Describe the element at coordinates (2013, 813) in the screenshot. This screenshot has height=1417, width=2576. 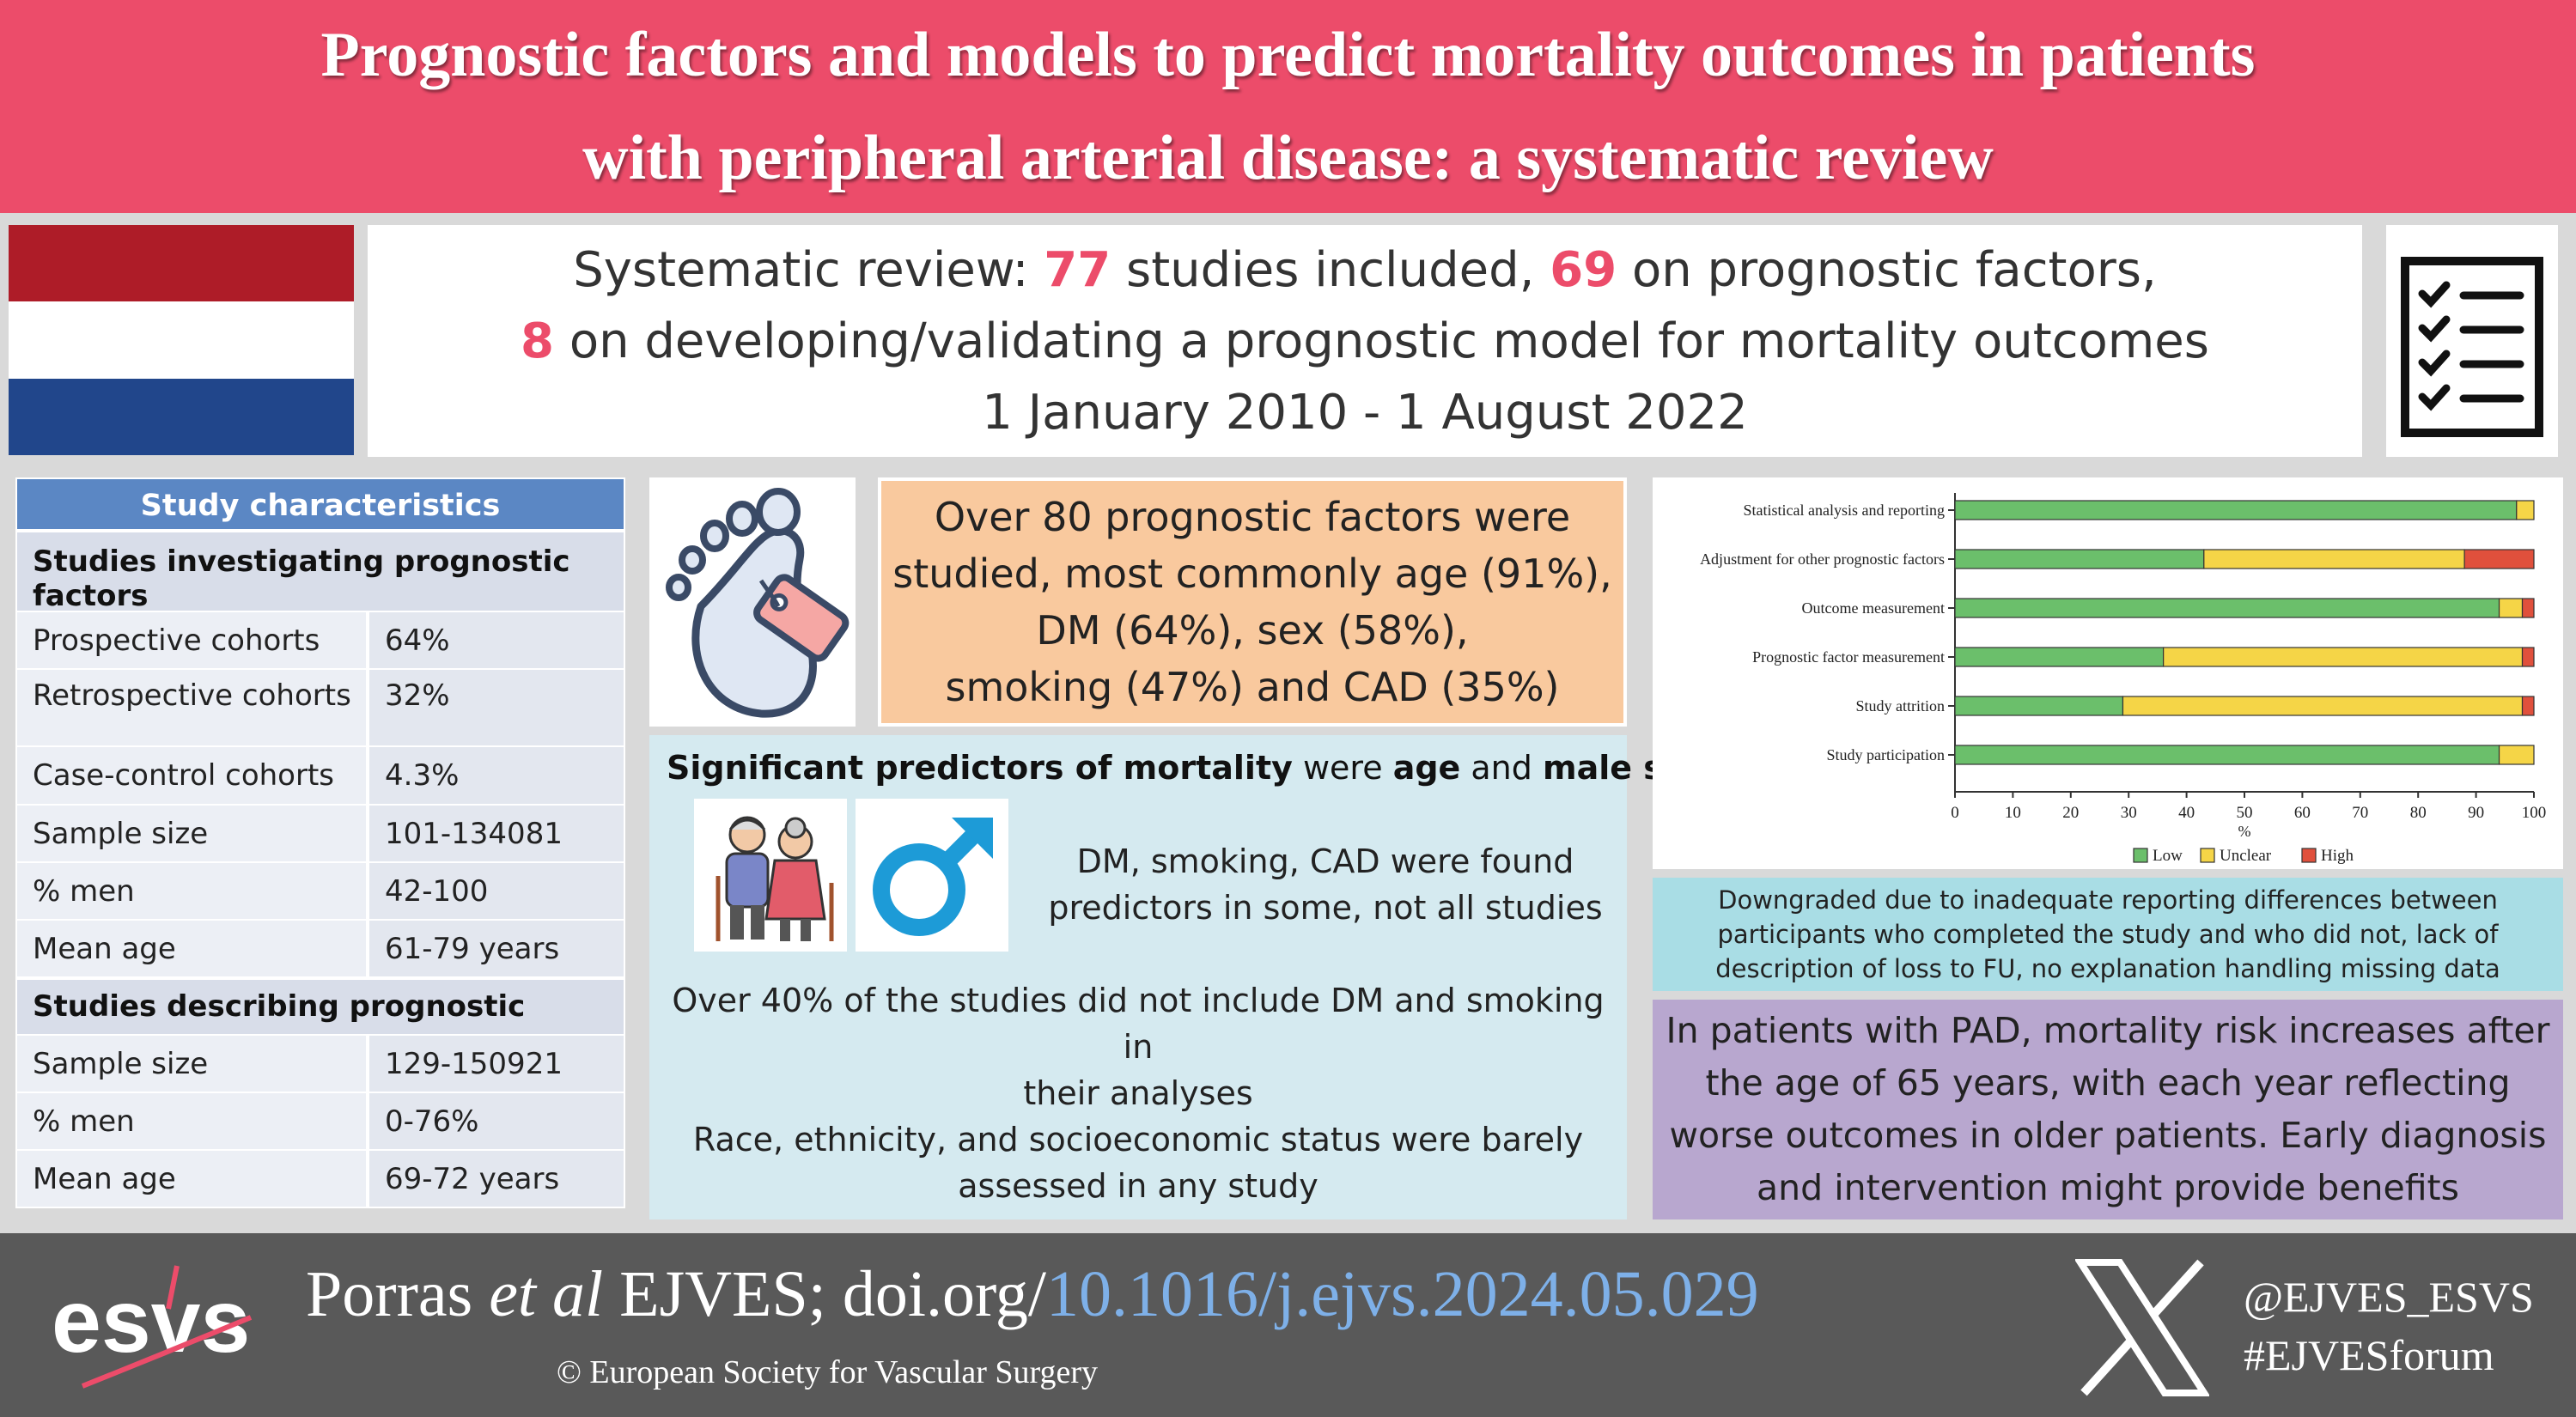
I see `x-tick-label: 10` at that location.